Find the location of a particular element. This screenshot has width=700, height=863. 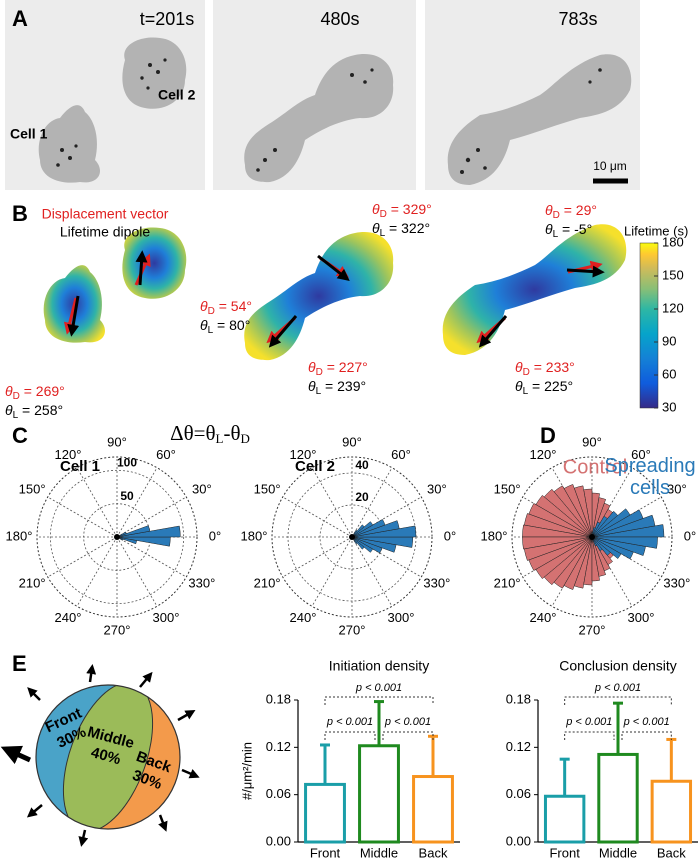

legend-entry: Lifetime dipole is located at coordinates (105, 232).